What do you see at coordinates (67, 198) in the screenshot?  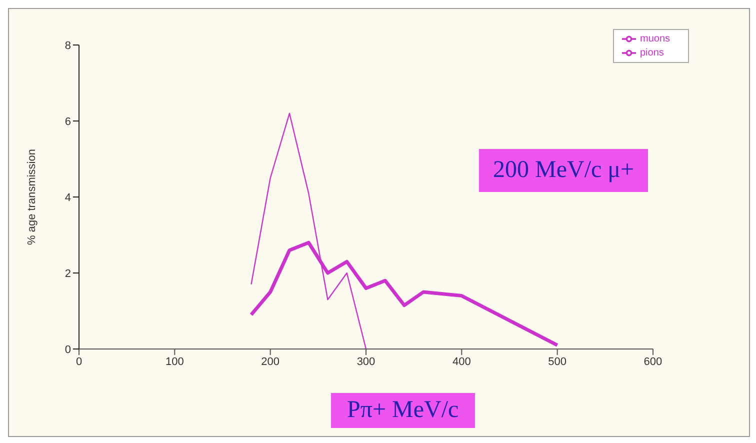 I see `y-tick-label: 4` at bounding box center [67, 198].